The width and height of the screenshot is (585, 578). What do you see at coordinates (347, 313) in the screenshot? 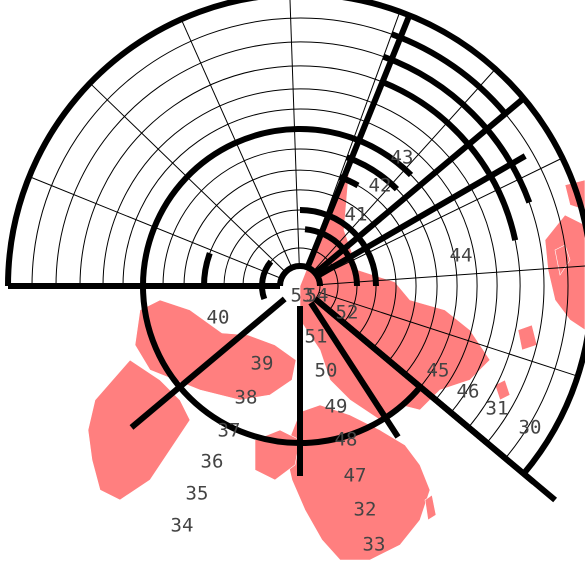
I see `zone-label-52: 52` at bounding box center [347, 313].